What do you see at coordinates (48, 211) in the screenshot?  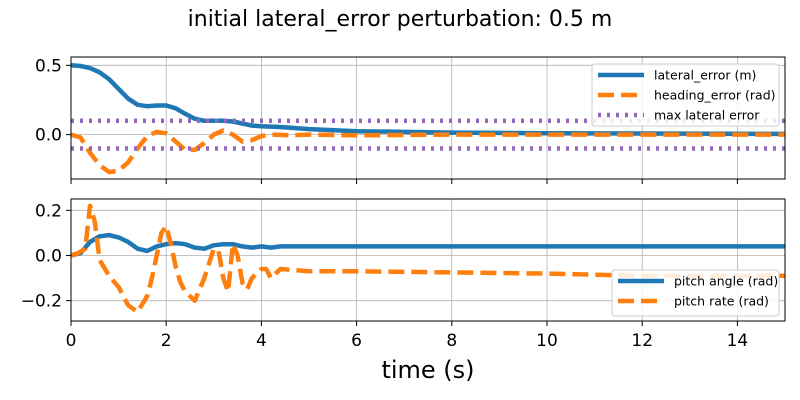 I see `y-tick-label: 0.2` at bounding box center [48, 211].